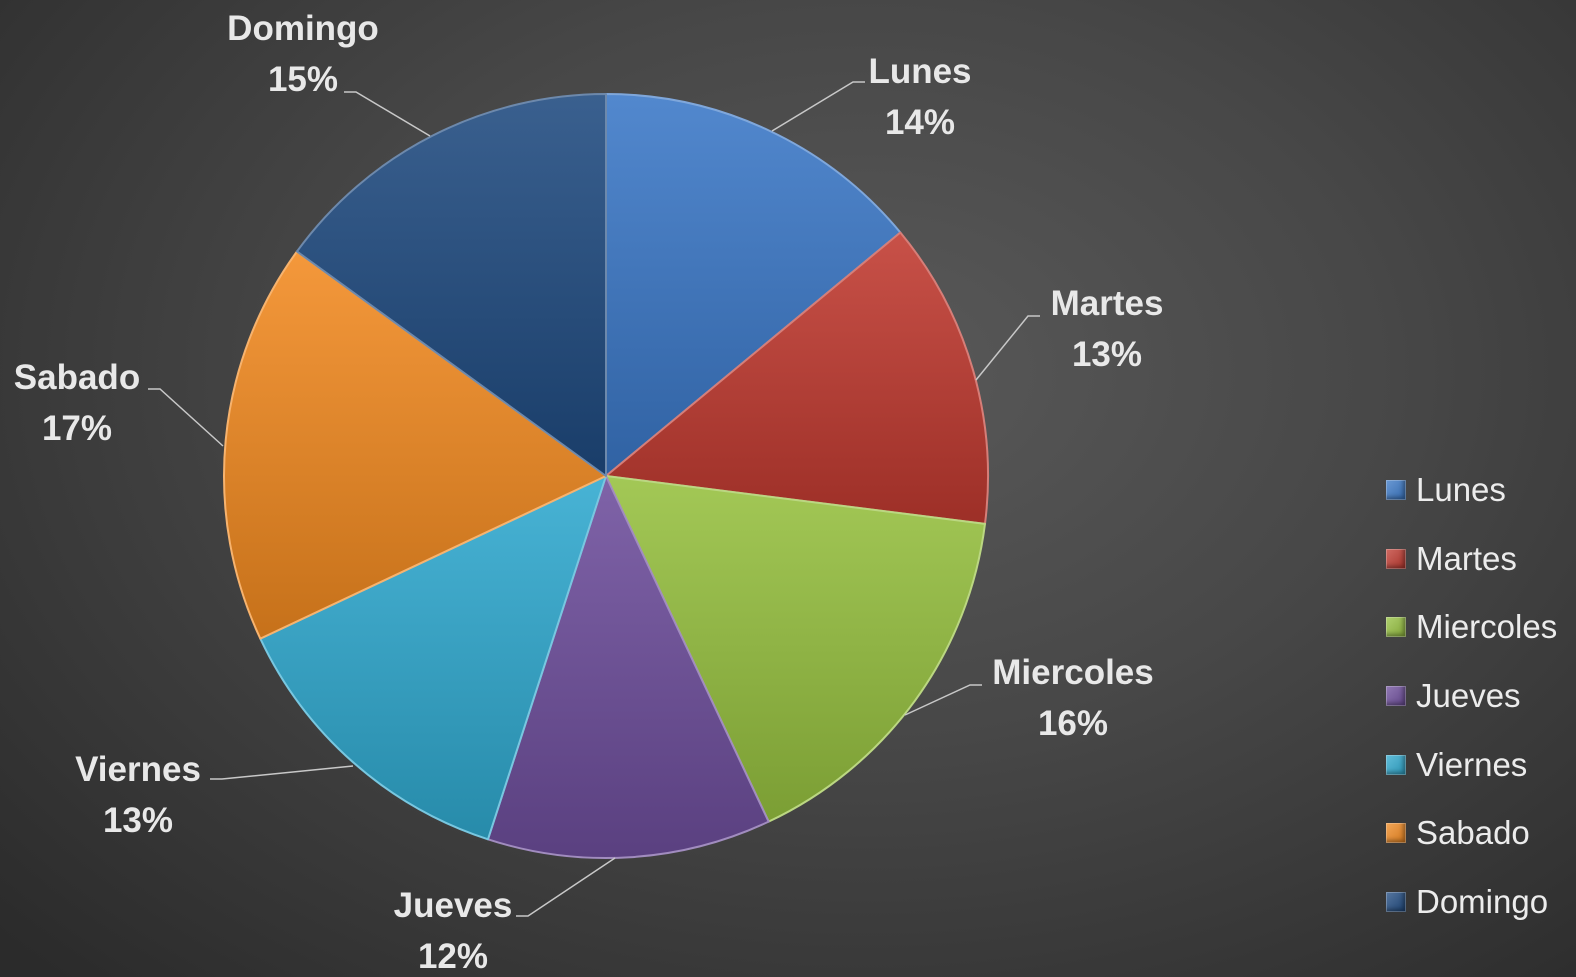 The image size is (1576, 977). What do you see at coordinates (797, 378) in the screenshot?
I see `pie-slice-martes` at bounding box center [797, 378].